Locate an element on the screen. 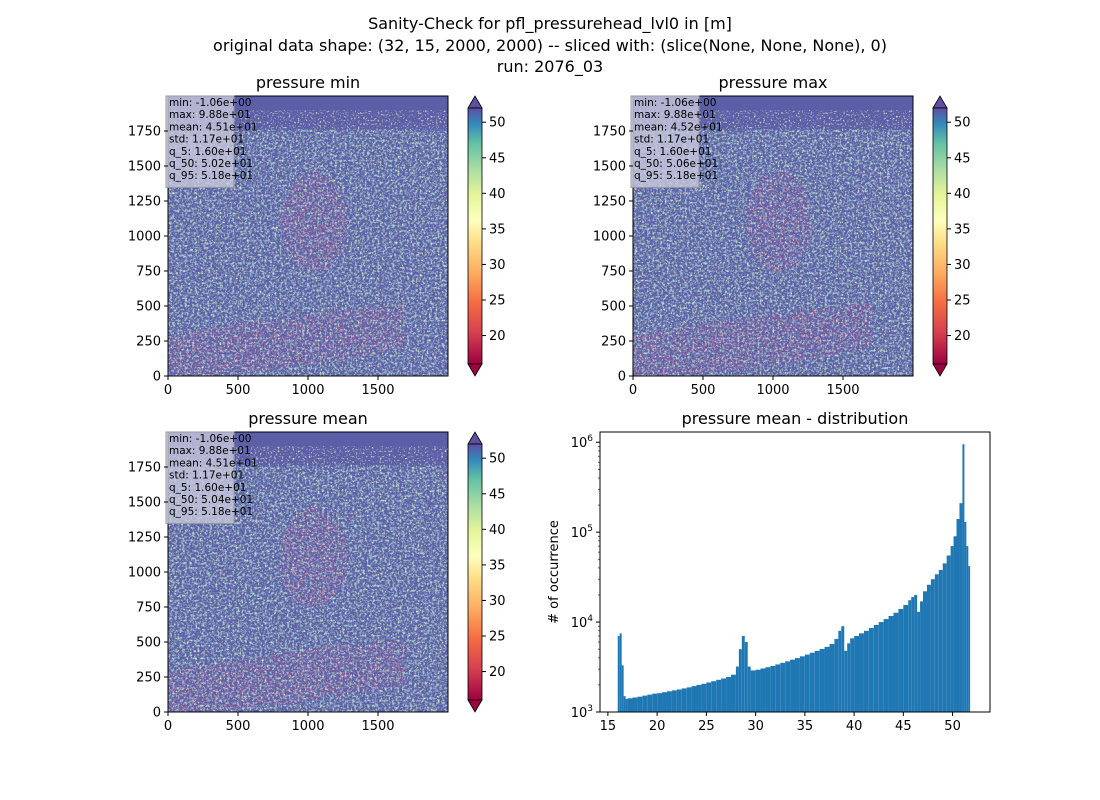  x-tick-label: 35 is located at coordinates (805, 726).